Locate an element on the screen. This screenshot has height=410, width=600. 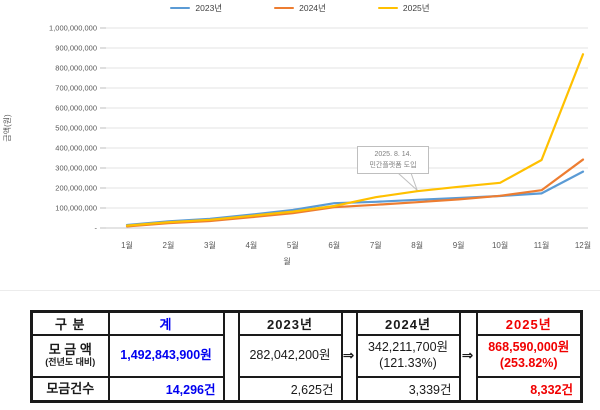
arrow-2023-2024-icon: ⇒ is located at coordinates (349, 356).